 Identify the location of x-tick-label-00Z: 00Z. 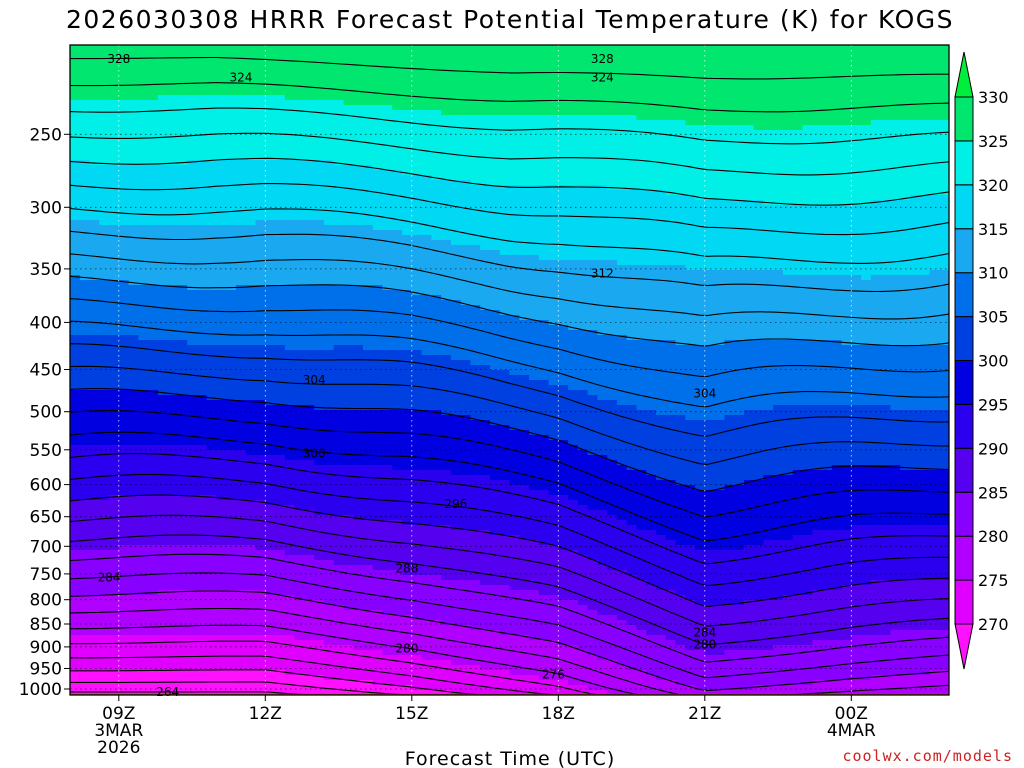
(851, 714).